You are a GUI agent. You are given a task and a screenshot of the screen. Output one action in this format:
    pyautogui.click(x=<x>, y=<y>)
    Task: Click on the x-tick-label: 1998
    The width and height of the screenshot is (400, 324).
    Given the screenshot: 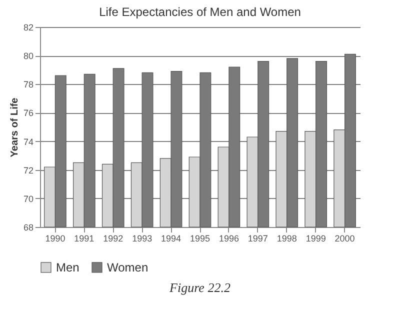 What is the action you would take?
    pyautogui.click(x=286, y=239)
    